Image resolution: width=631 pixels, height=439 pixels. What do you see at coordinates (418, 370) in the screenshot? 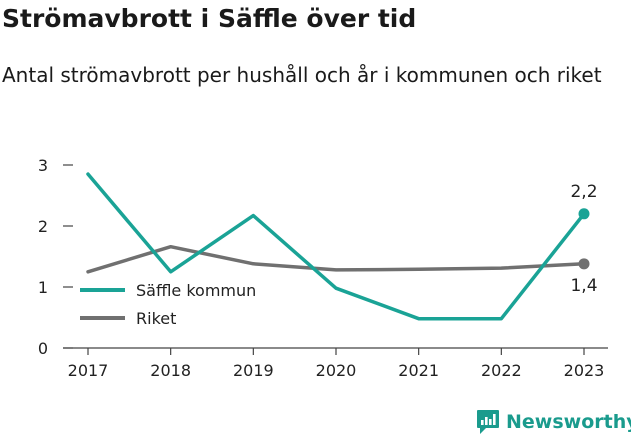
I see `x-tick-label: 2021` at bounding box center [418, 370].